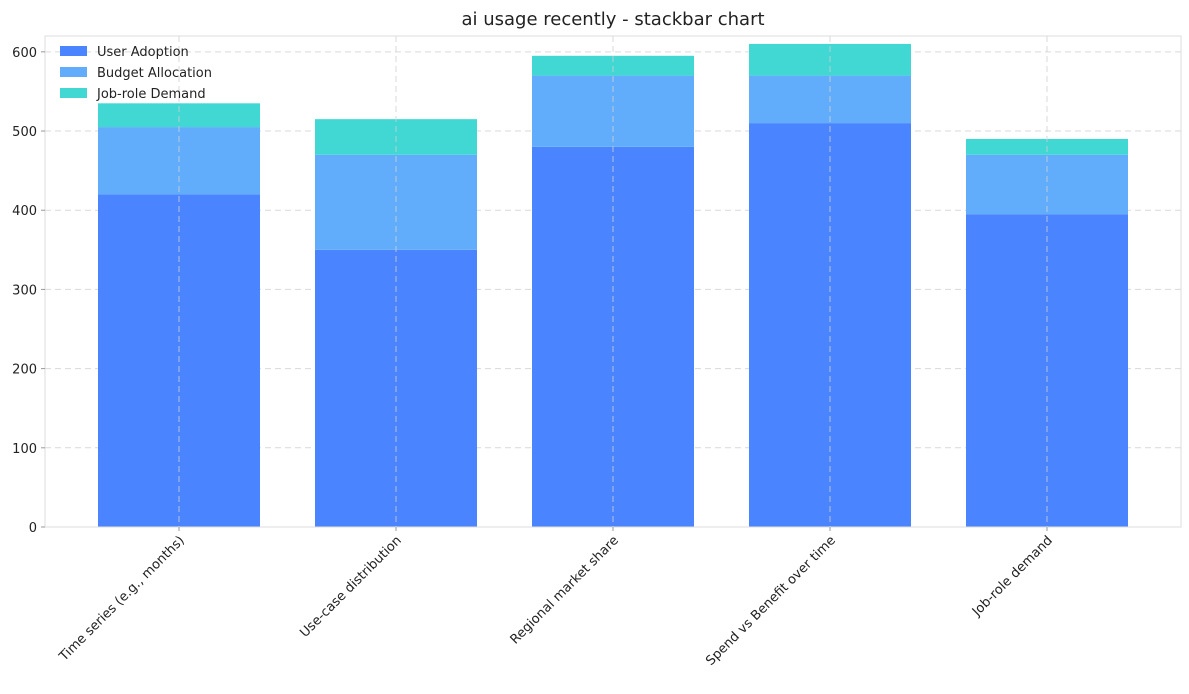 This screenshot has height=694, width=1189. I want to click on y-tick-label: 500, so click(24, 132).